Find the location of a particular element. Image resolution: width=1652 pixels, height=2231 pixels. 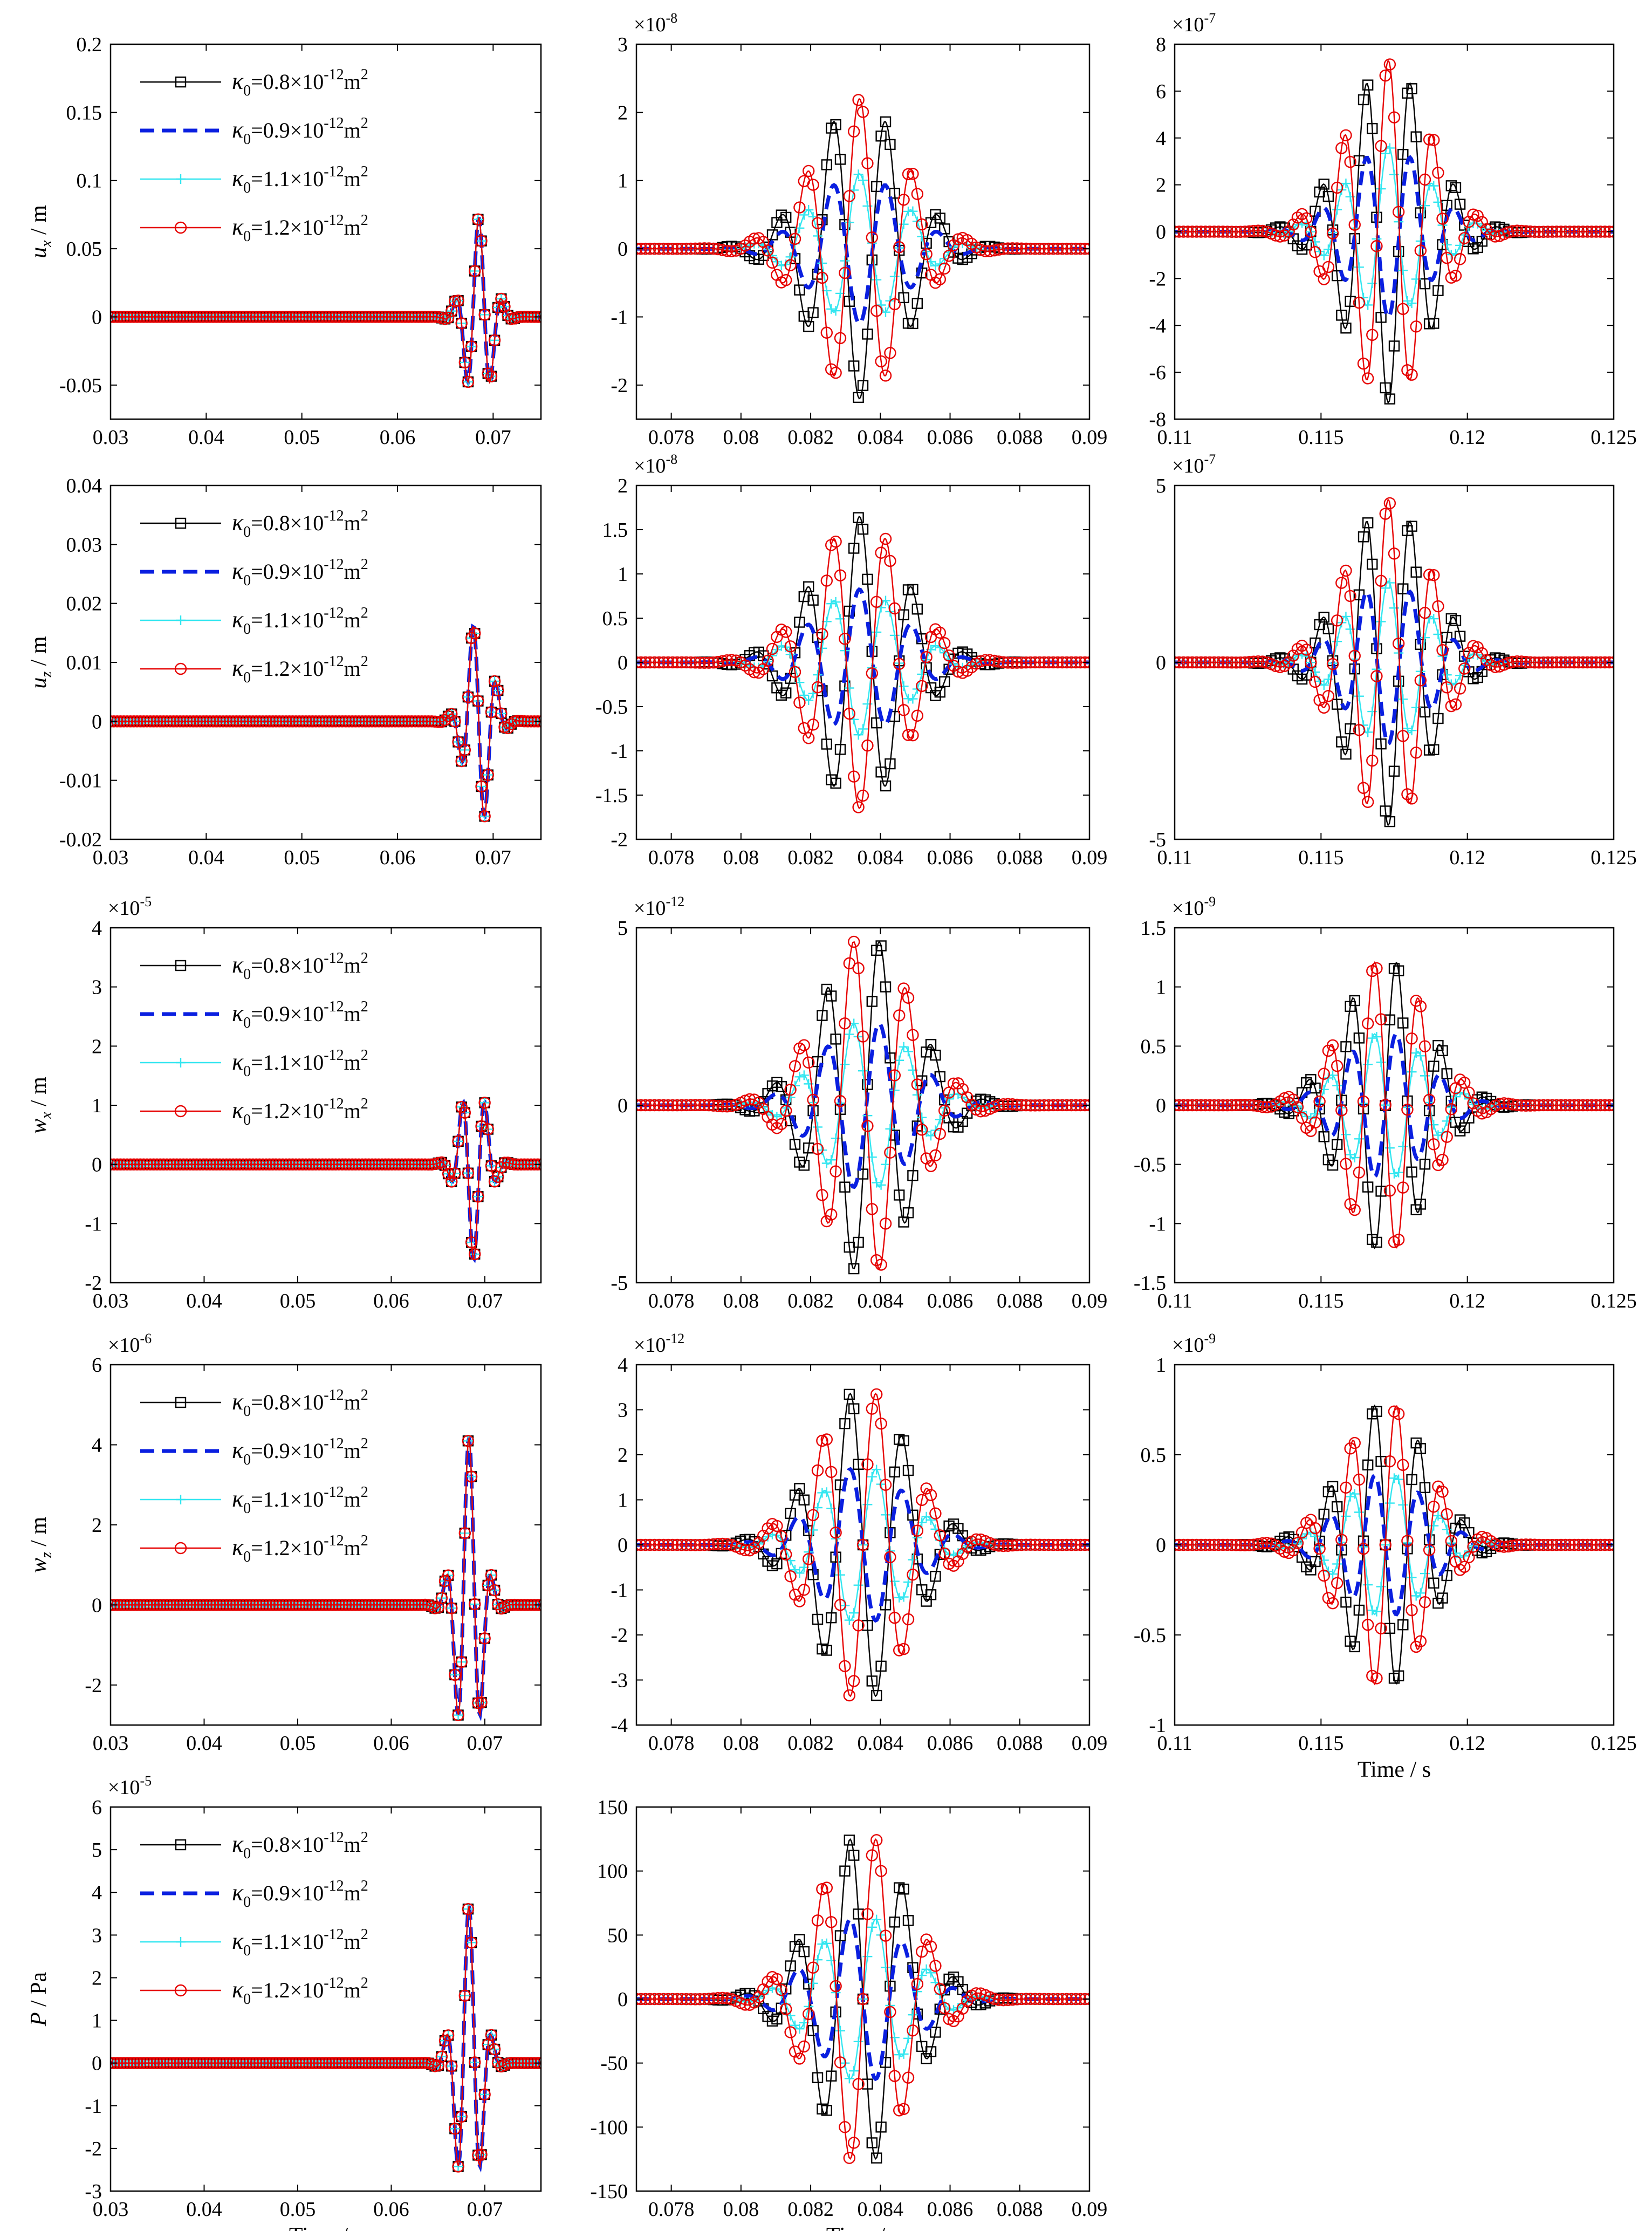

y-tick-label: -6 is located at coordinates (1157, 372).